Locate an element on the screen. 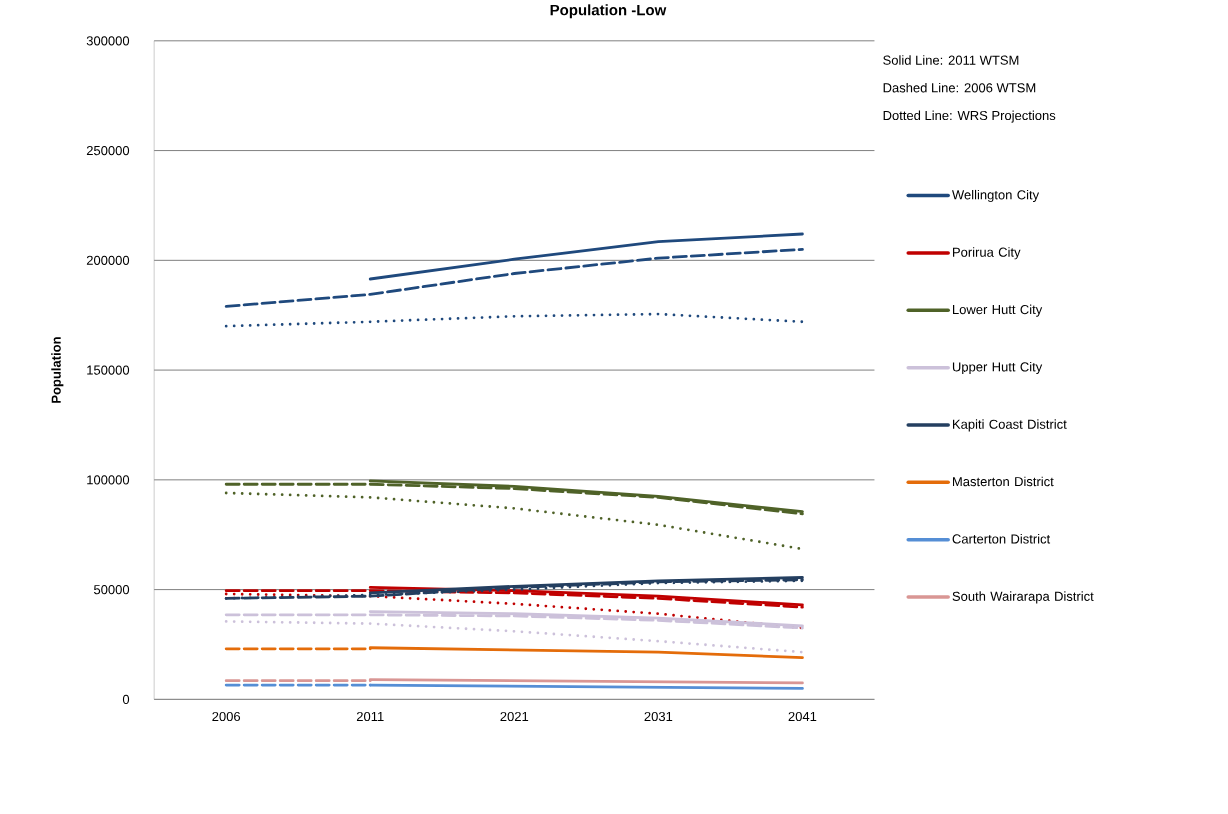 This screenshot has height=814, width=1228. x-tick-label: 2031 is located at coordinates (658, 717).